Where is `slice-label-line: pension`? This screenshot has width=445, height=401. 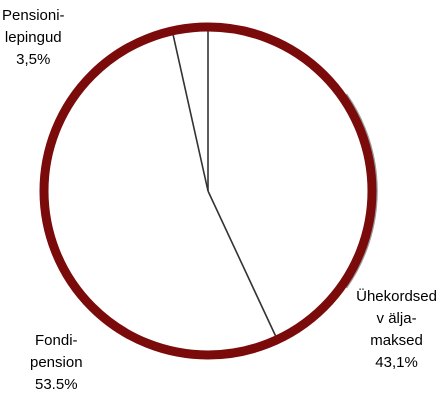 slice-label-line: pension is located at coordinates (56, 362).